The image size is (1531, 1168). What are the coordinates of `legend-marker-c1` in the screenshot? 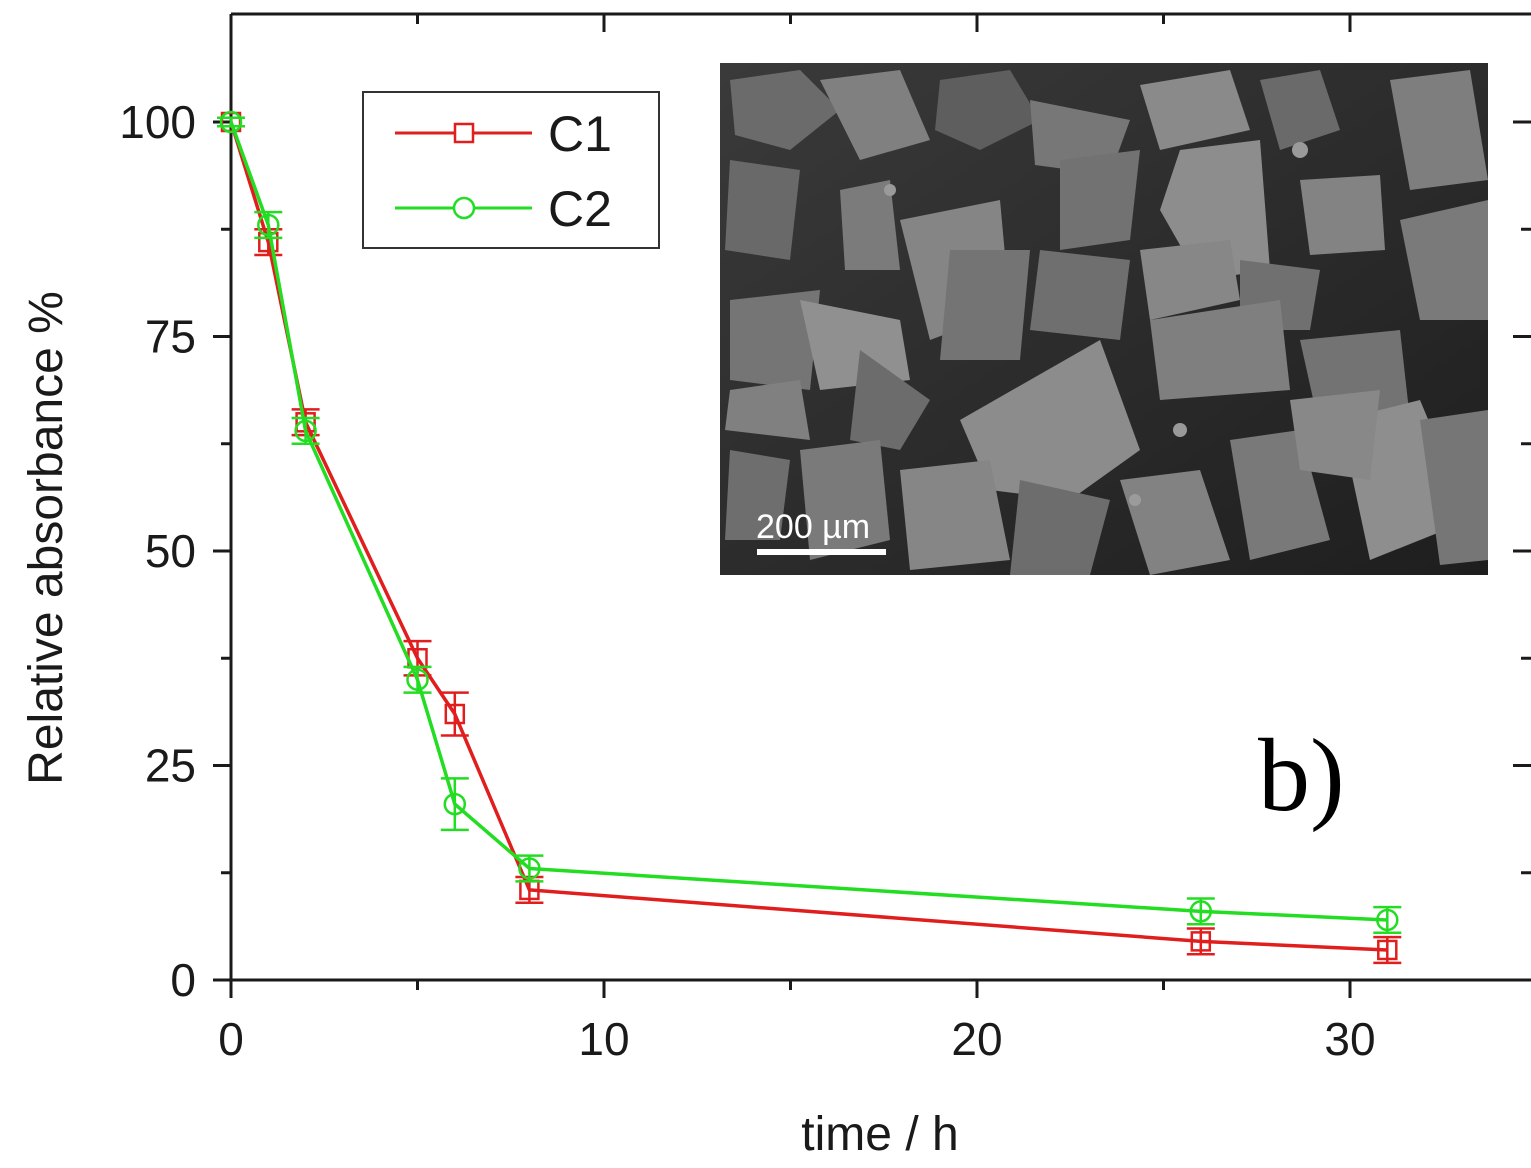 It's located at (464, 133).